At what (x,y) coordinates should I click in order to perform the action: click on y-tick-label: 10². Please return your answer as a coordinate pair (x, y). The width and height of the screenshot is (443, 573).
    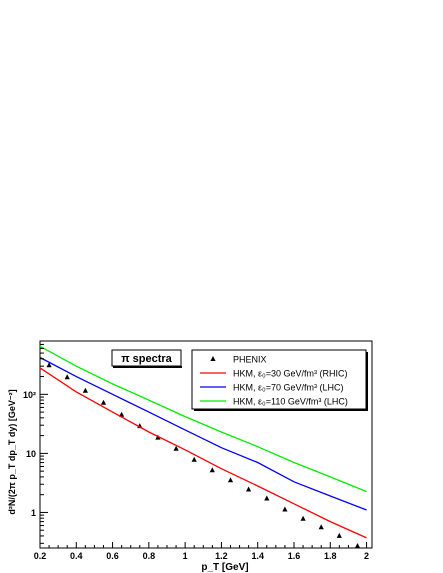
    Looking at the image, I should click on (29, 395).